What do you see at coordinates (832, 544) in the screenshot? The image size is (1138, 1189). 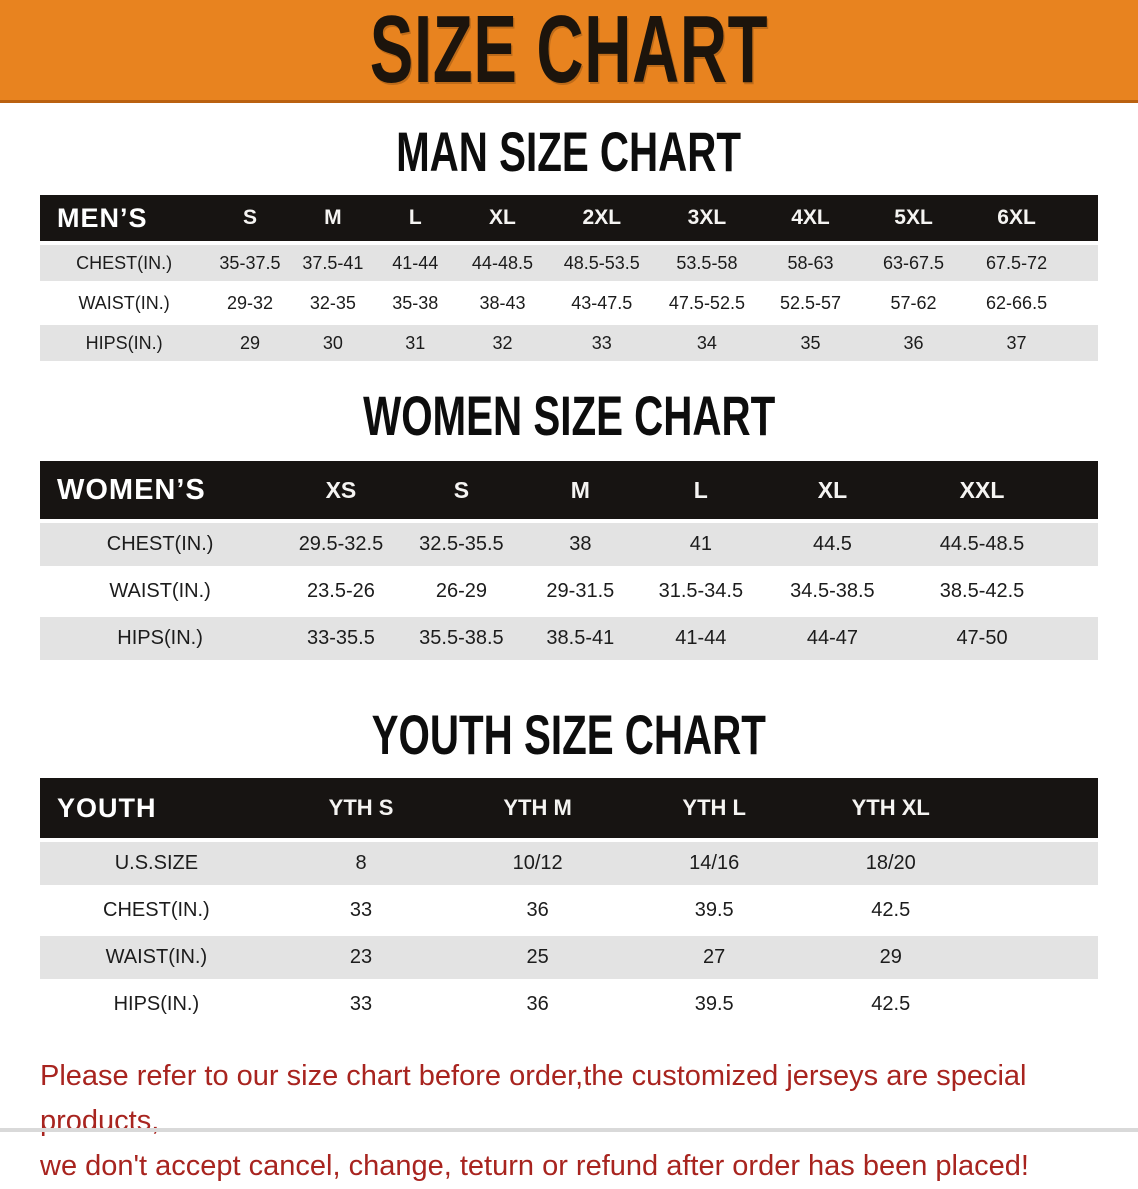 I see `measurement-value: 44.5` at bounding box center [832, 544].